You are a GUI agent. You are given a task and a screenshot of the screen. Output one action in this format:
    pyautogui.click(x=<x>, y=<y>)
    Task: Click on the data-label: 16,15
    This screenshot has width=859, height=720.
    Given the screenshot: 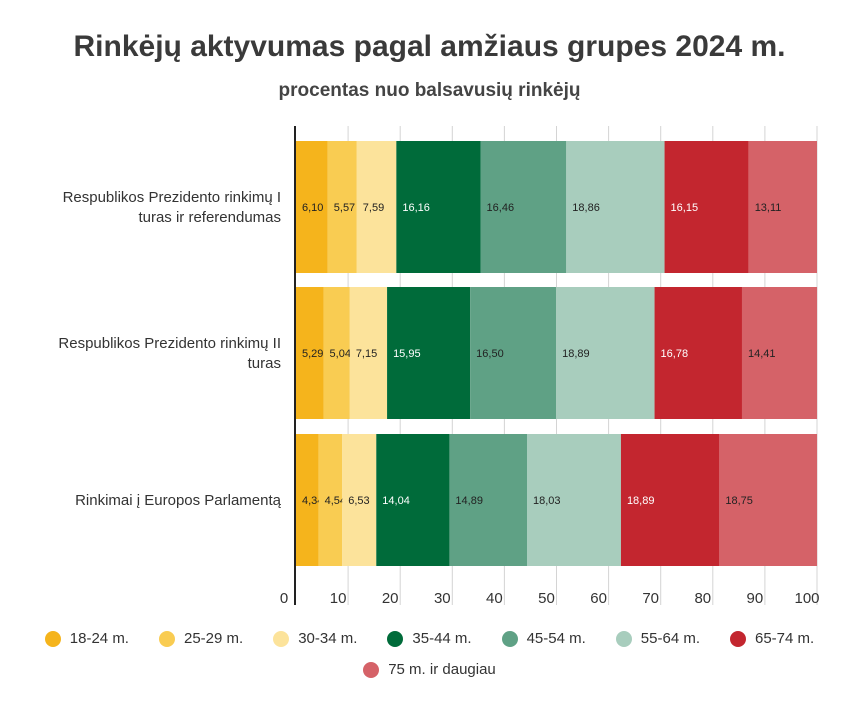 What is the action you would take?
    pyautogui.click(x=685, y=208)
    